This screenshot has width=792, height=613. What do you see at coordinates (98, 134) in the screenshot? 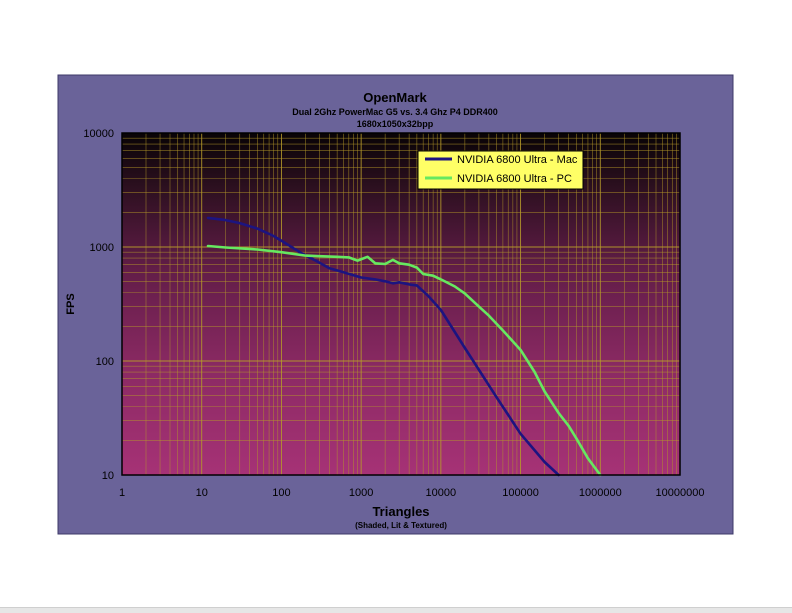
I see `y-tick-label: 10000` at bounding box center [98, 134].